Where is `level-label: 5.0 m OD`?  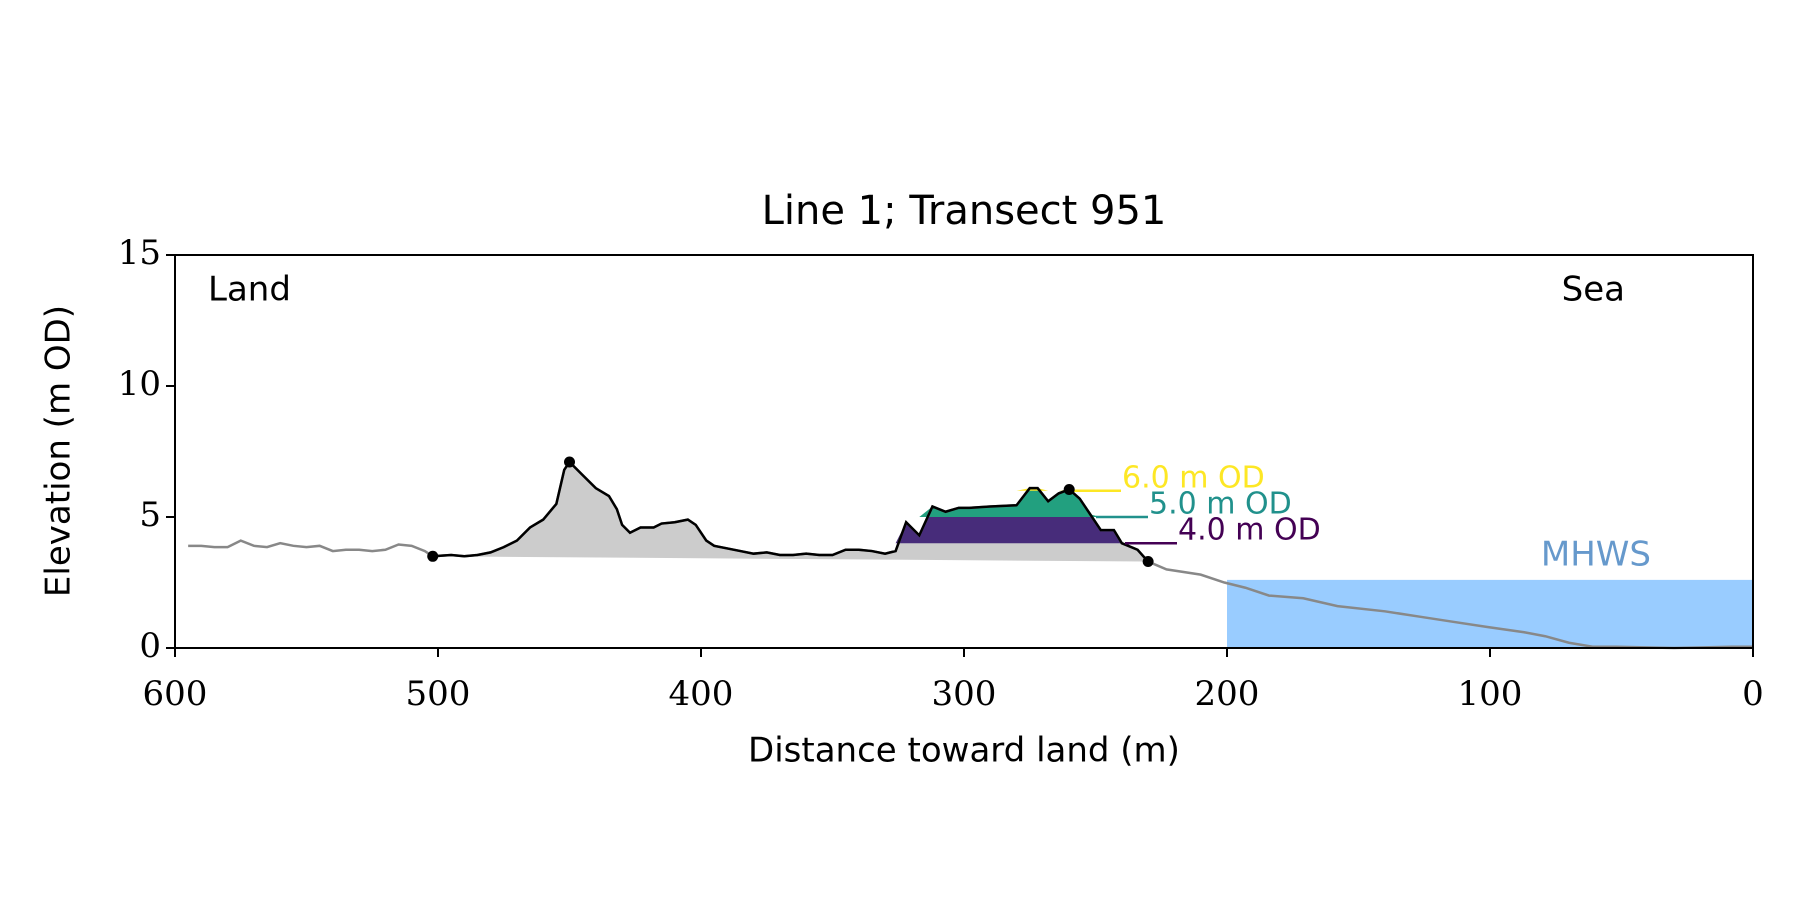
level-label: 5.0 m OD is located at coordinates (1220, 504).